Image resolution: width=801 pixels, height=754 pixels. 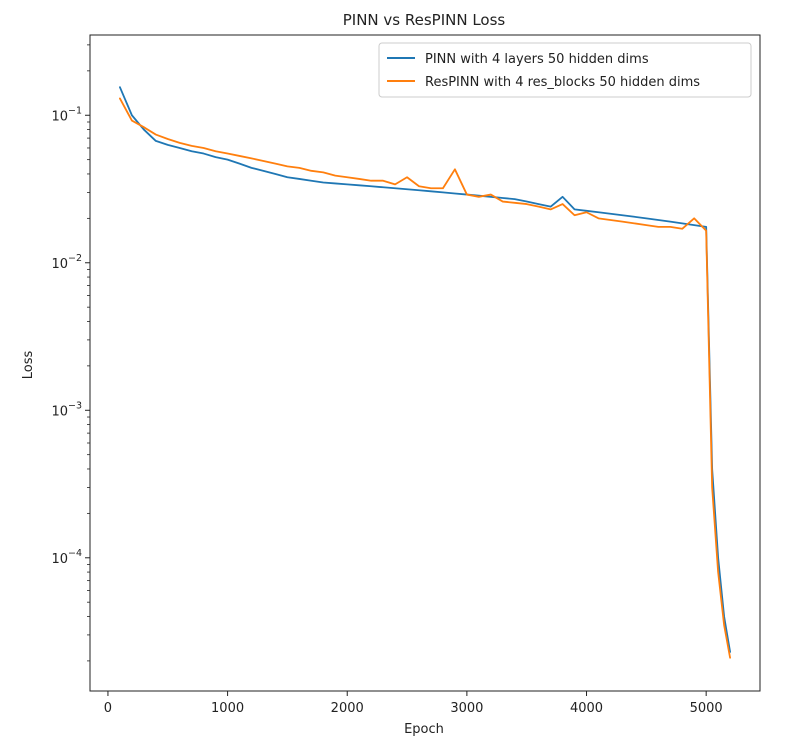 What do you see at coordinates (466, 708) in the screenshot?
I see `x-tick-label: 3000` at bounding box center [466, 708].